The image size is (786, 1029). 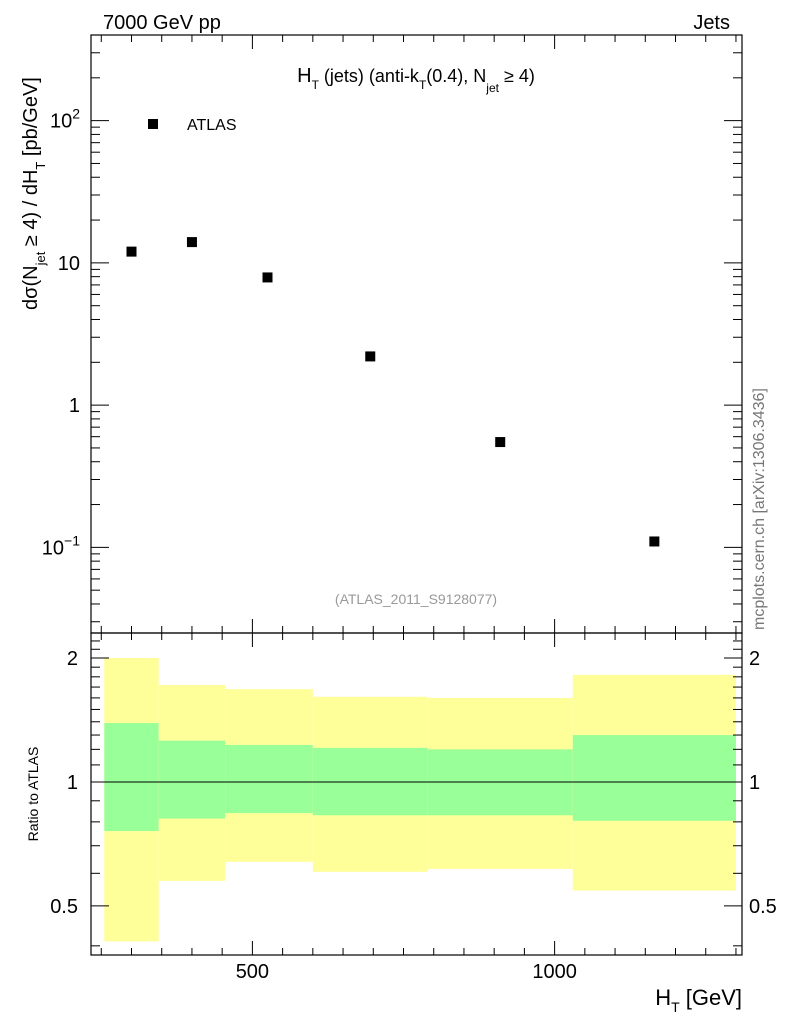 What do you see at coordinates (492, 88) in the screenshot?
I see `plot-title-sub-jet: jet` at bounding box center [492, 88].